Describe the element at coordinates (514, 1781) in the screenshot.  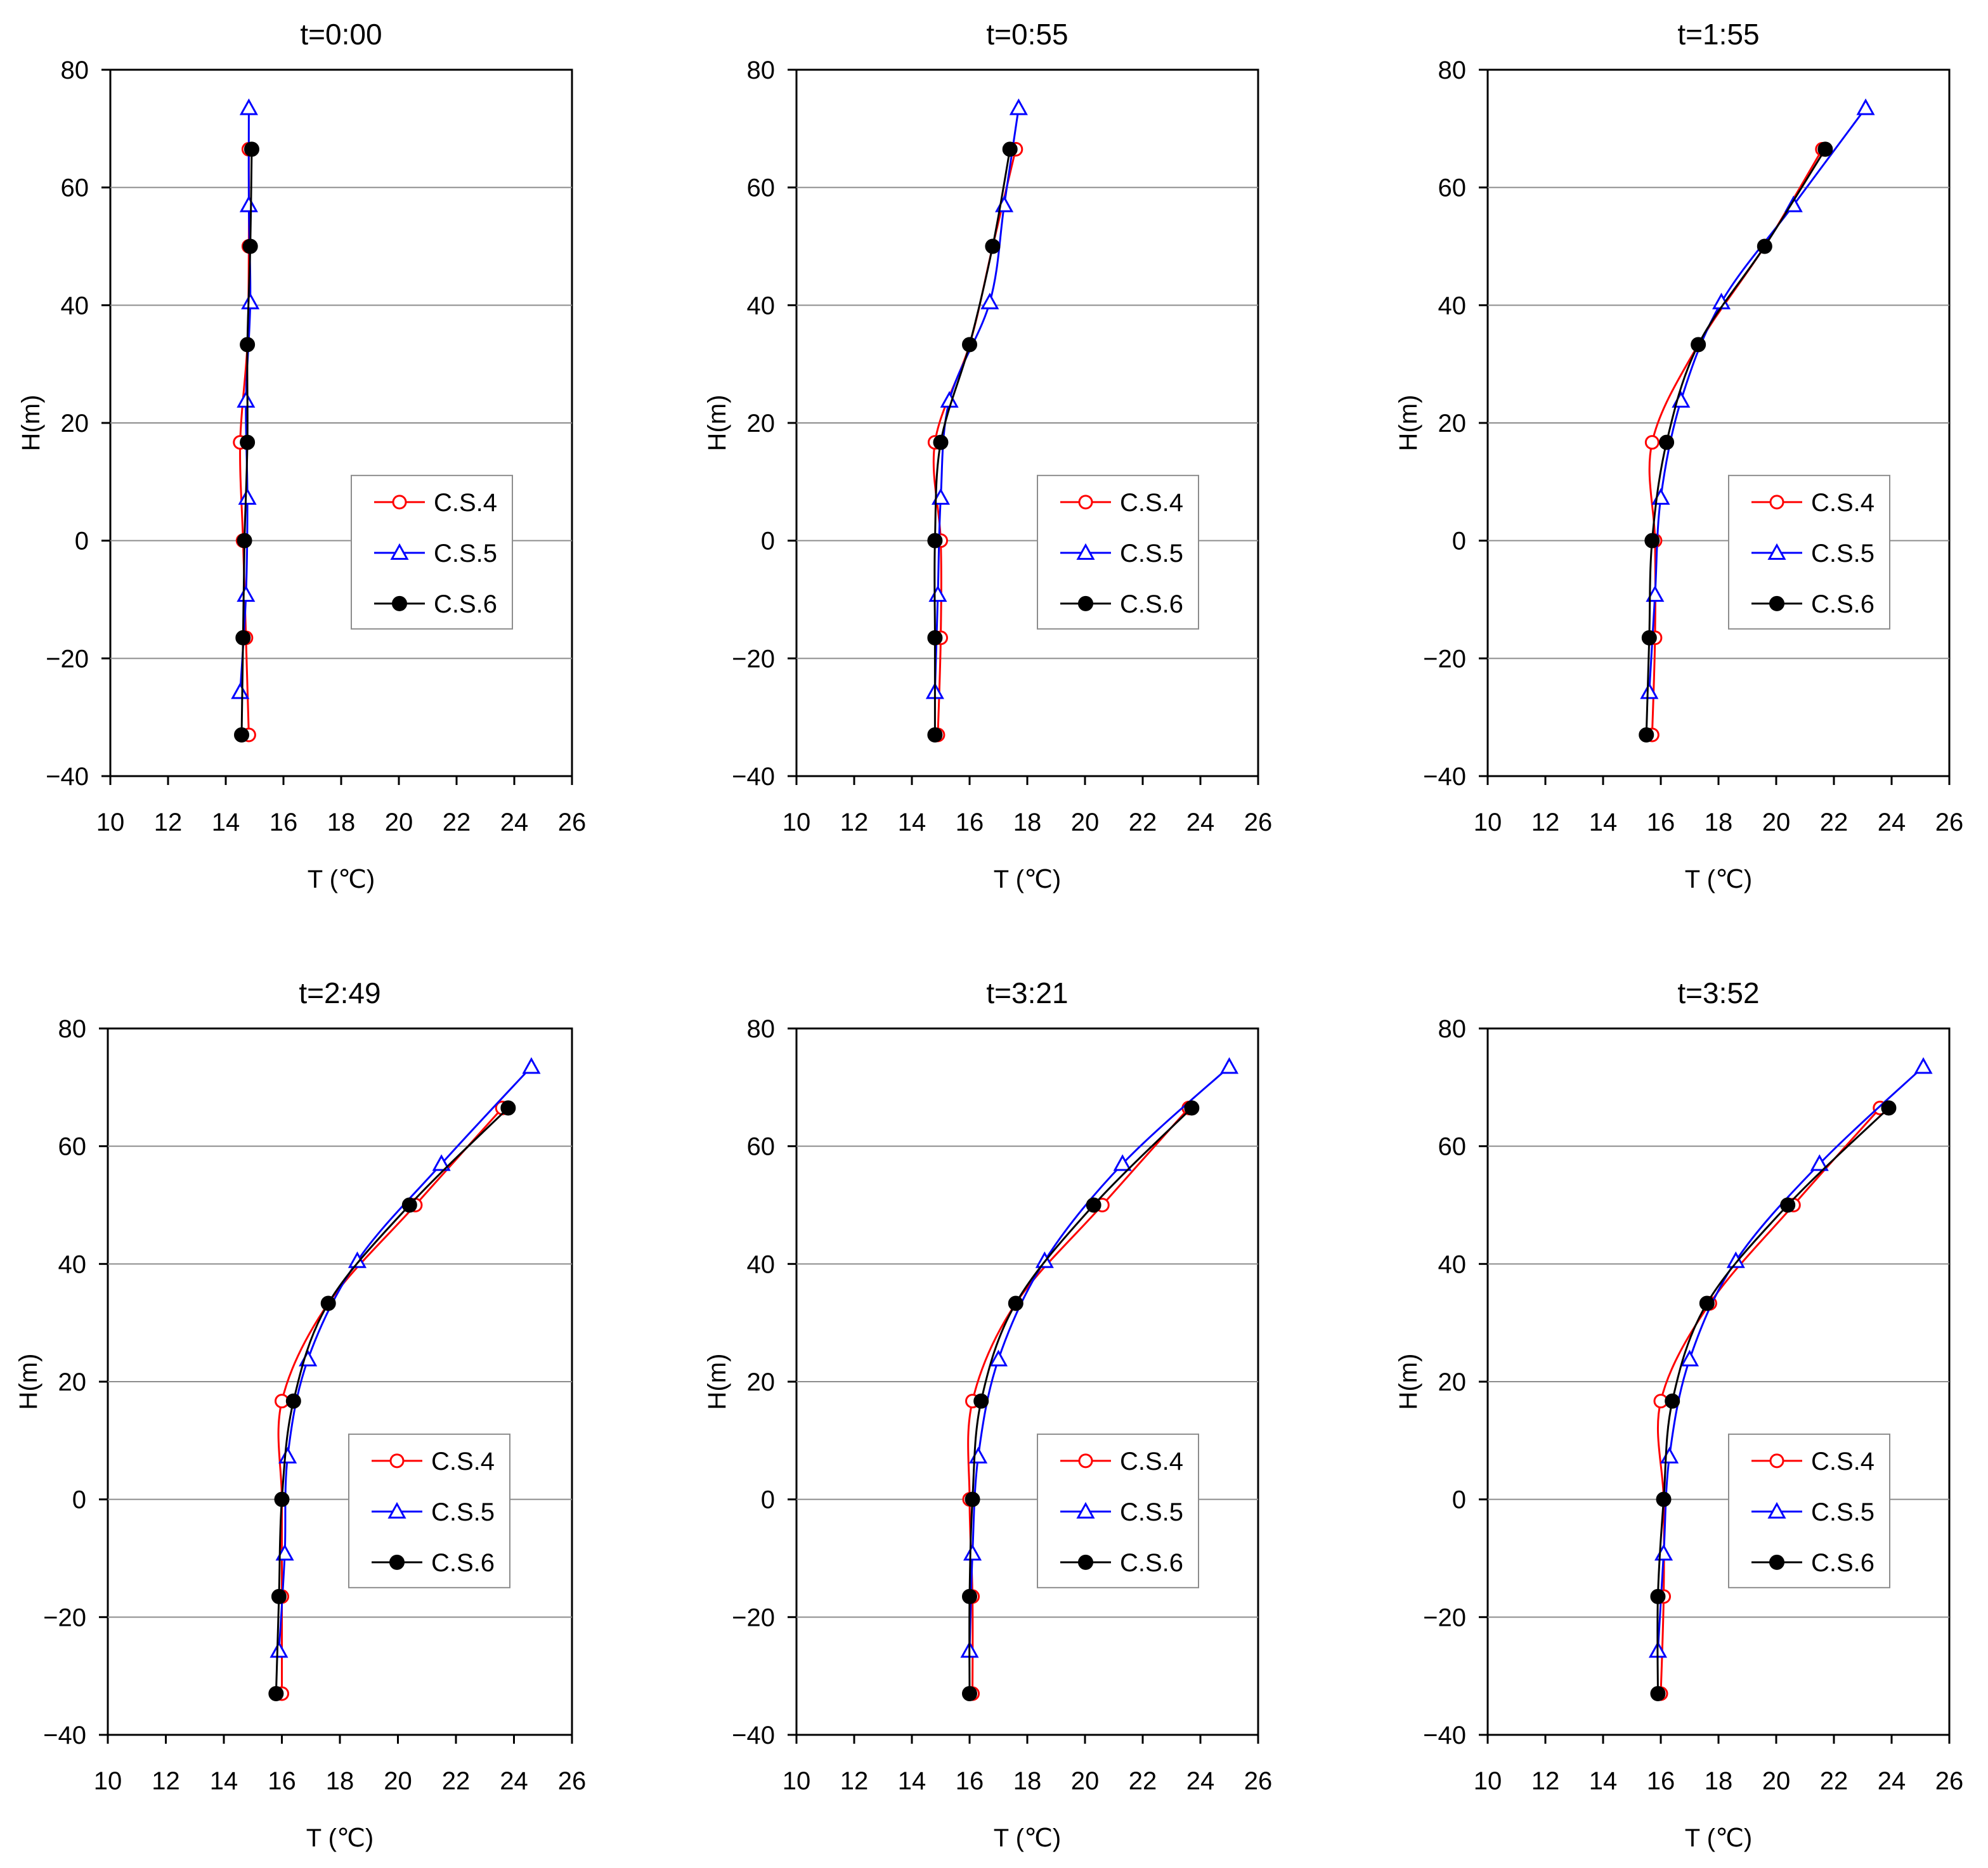
I see `x-tick-label: 24` at that location.